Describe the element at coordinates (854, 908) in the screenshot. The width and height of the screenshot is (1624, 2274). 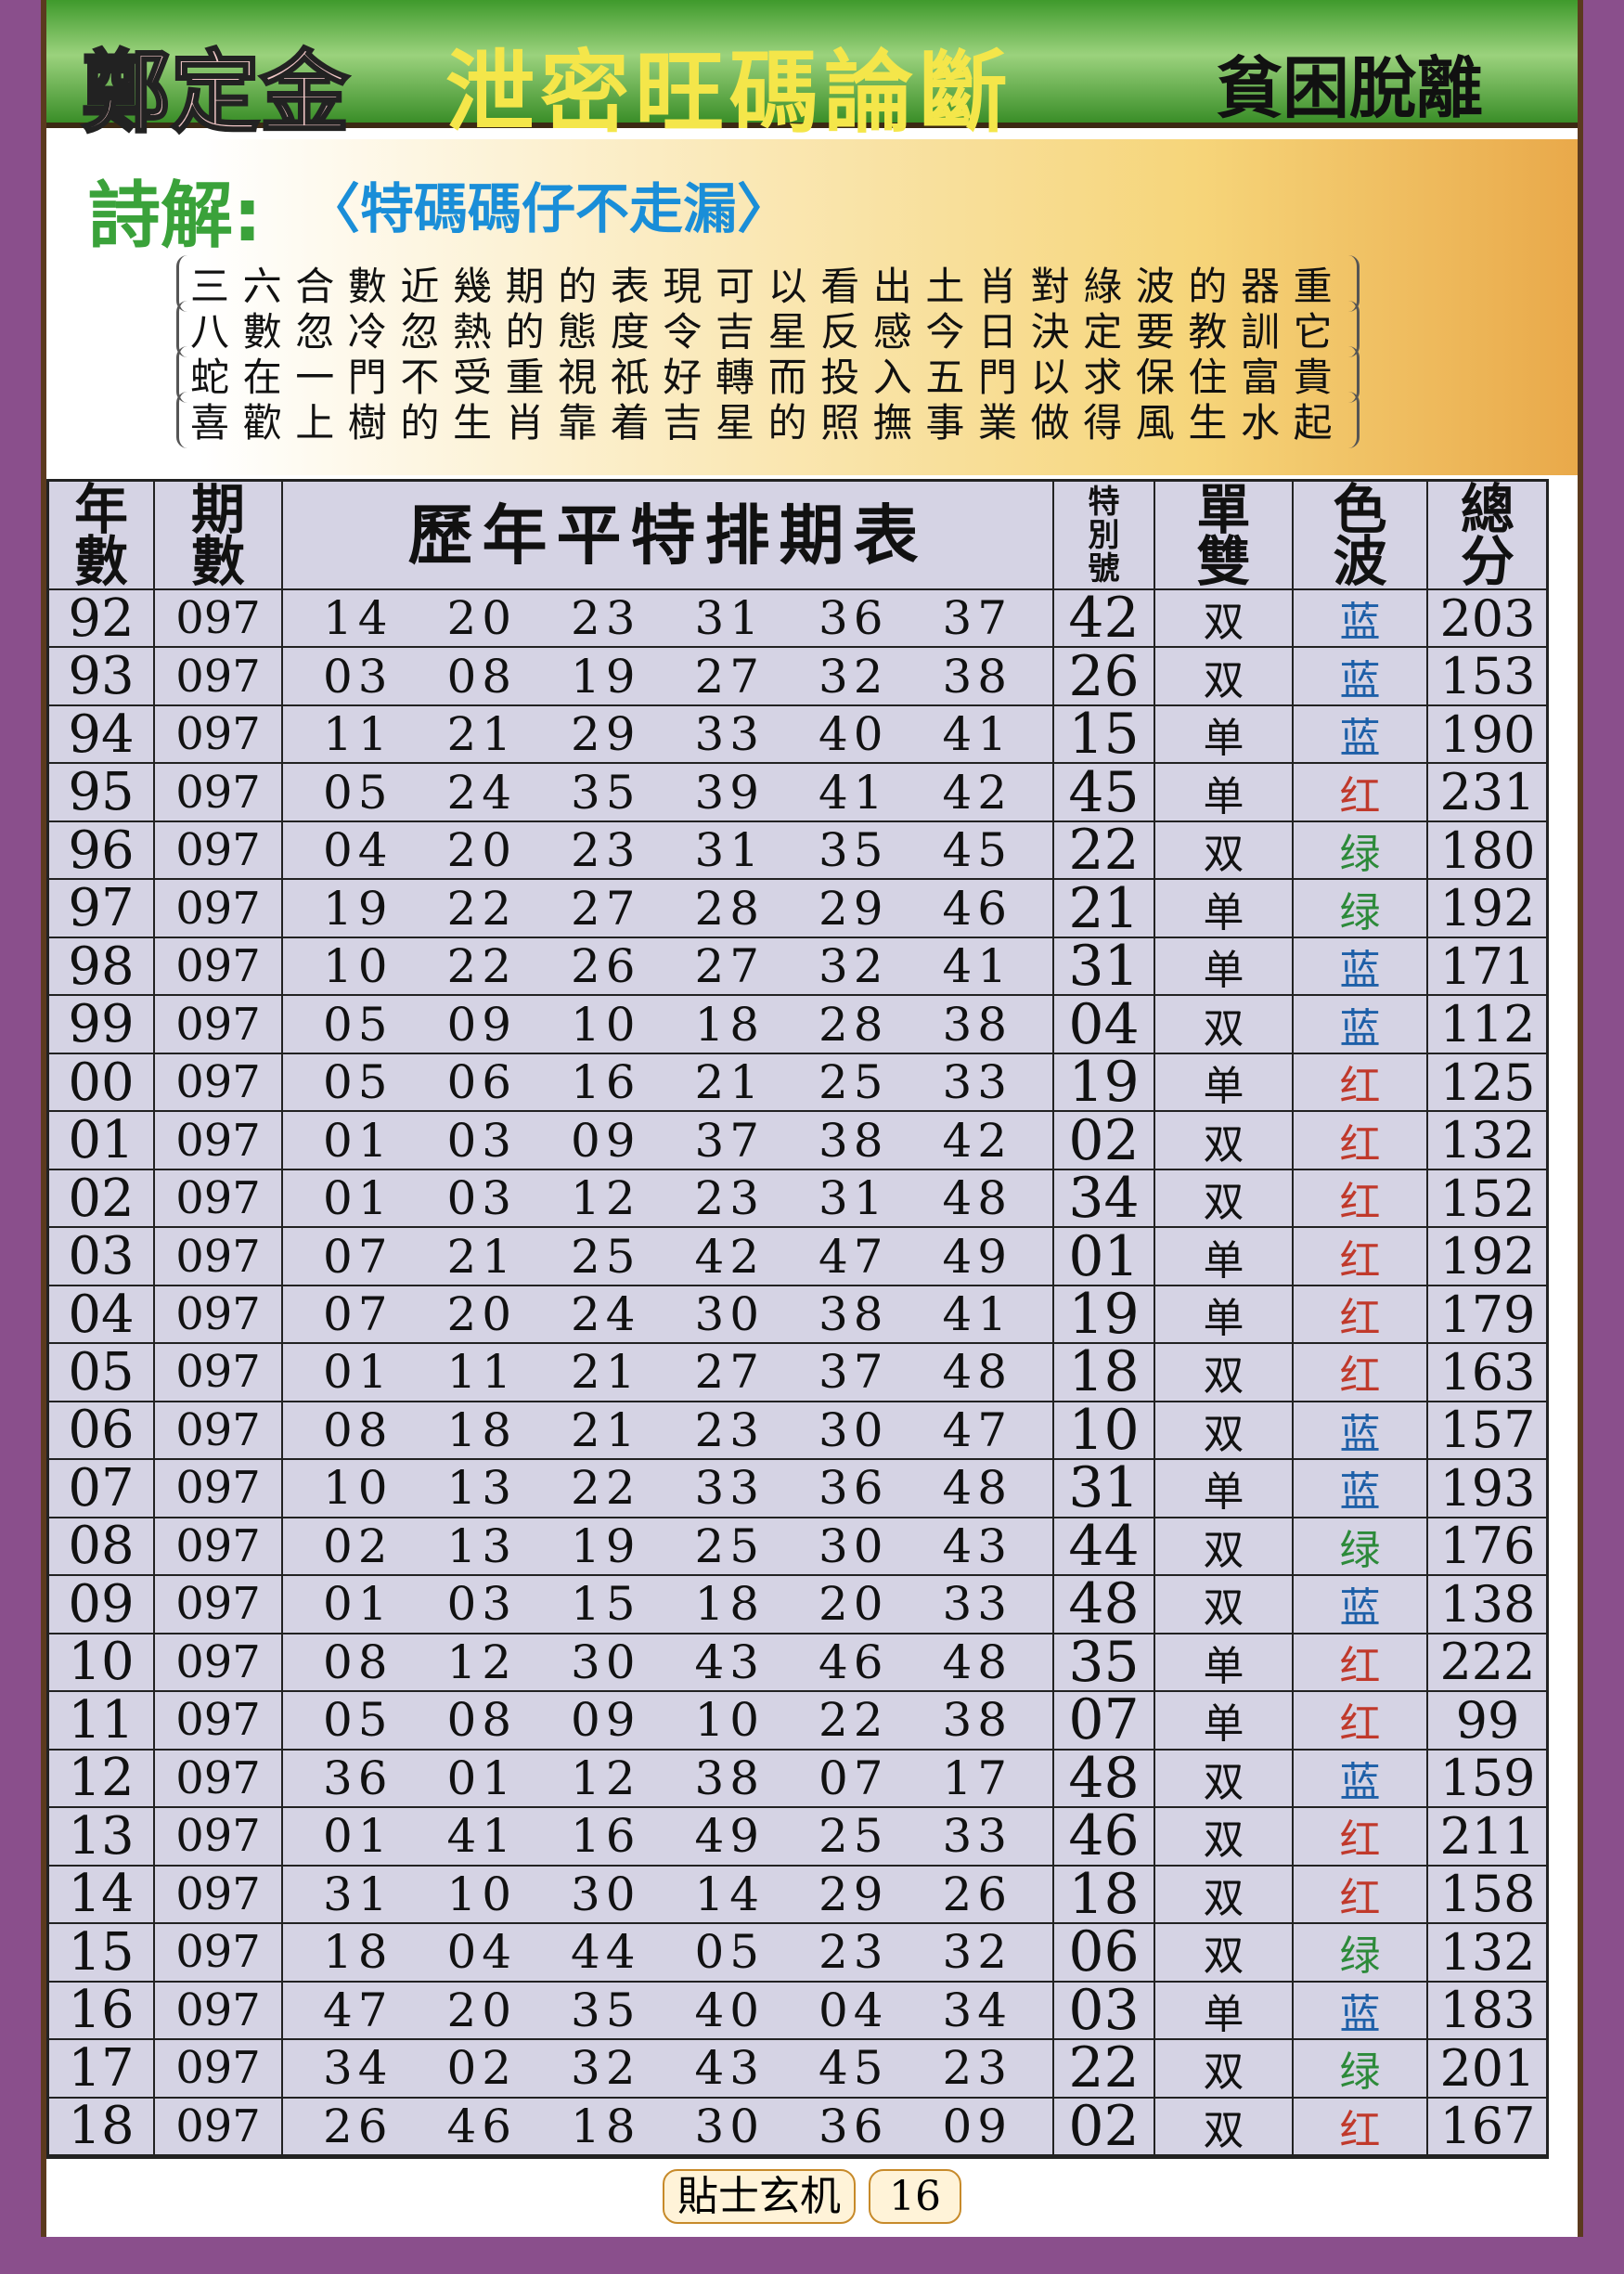
I see `number: 29` at that location.